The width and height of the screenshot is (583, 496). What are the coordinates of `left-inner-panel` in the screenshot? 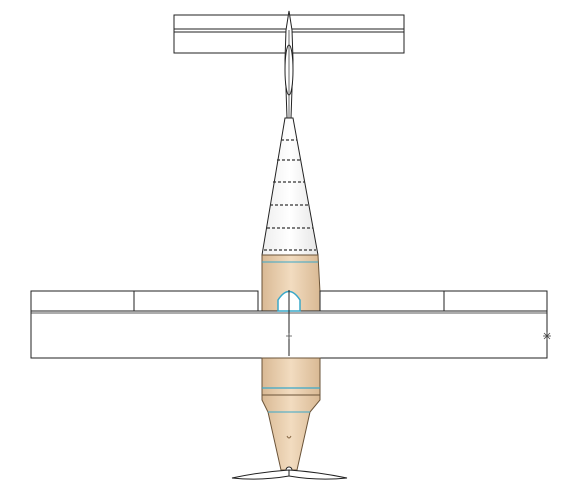 It's located at (196, 301).